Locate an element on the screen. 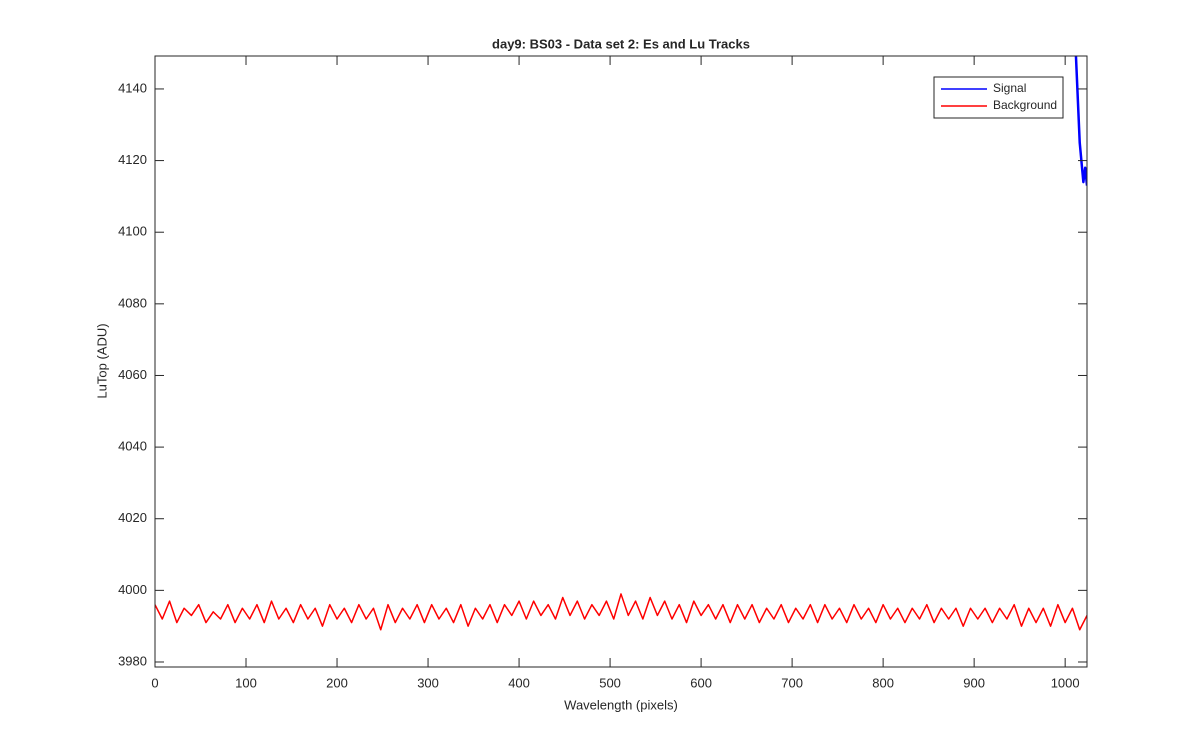  x-tick-label: 200 is located at coordinates (337, 682).